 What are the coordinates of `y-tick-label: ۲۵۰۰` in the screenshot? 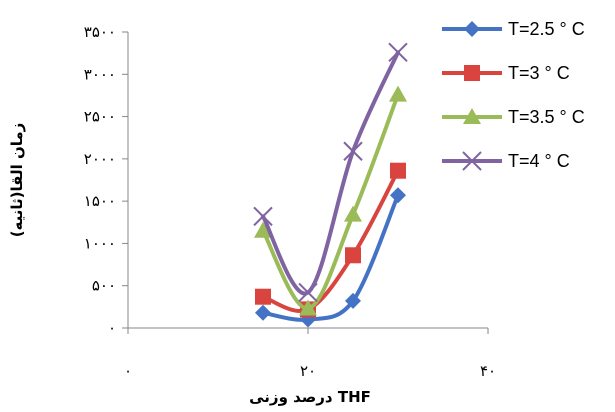 It's located at (100, 117).